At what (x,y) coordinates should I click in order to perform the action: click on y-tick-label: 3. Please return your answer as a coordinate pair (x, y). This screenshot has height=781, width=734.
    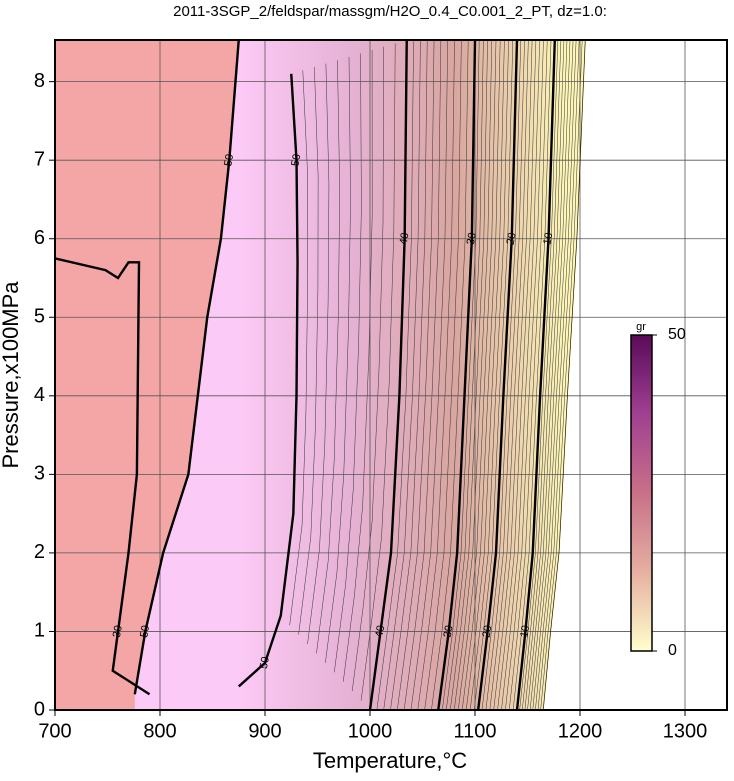
    Looking at the image, I should click on (39, 474).